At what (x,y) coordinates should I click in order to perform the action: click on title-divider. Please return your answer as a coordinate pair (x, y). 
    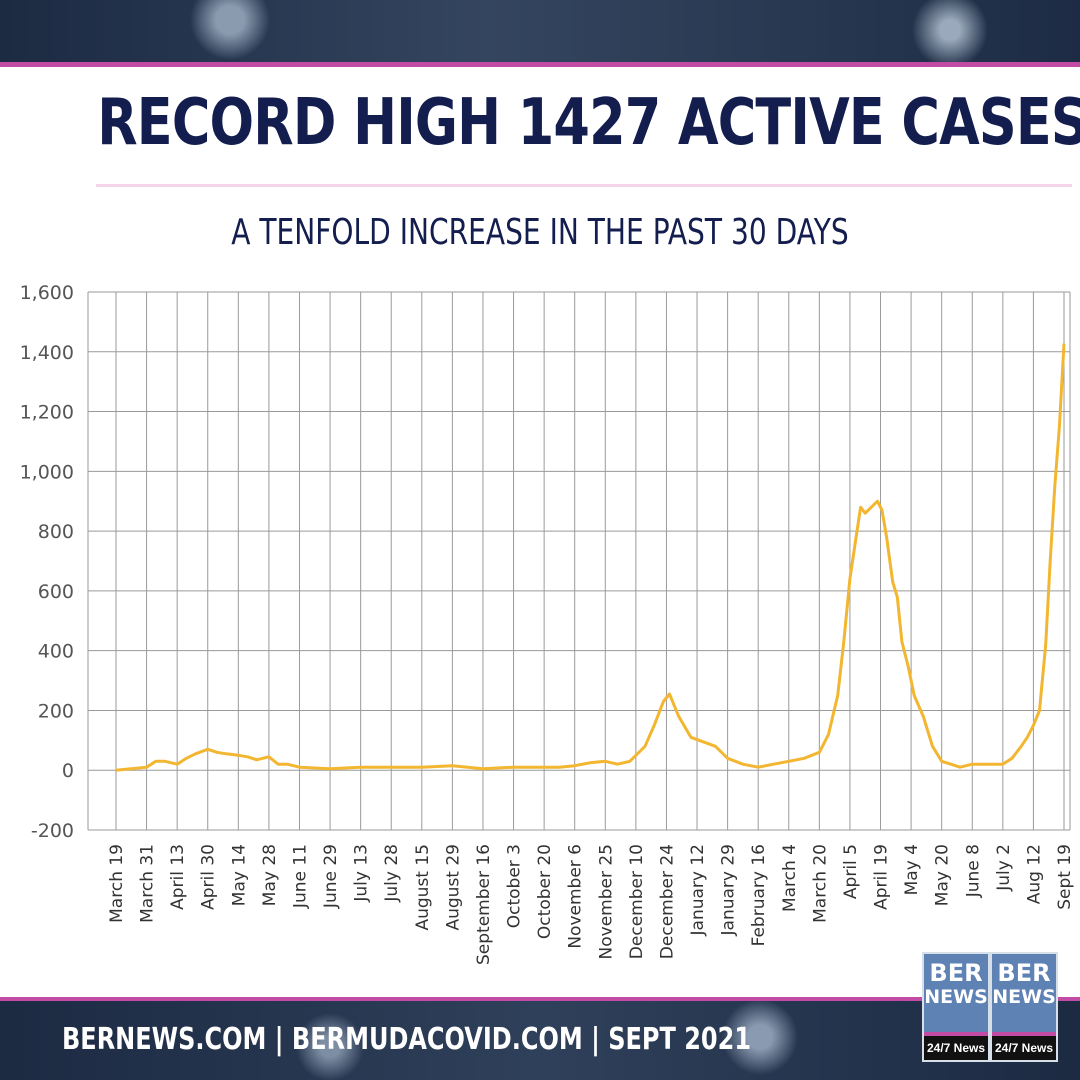
    Looking at the image, I should click on (584, 185).